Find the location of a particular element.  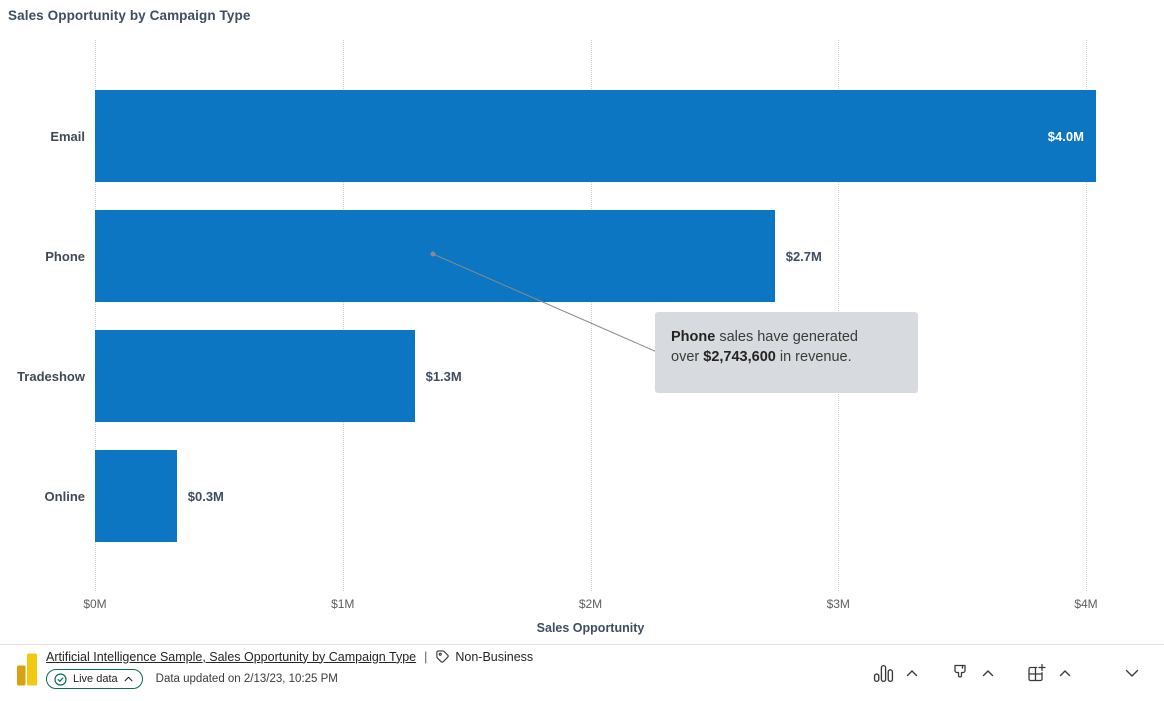

live-data-button: Live data is located at coordinates (94, 679).